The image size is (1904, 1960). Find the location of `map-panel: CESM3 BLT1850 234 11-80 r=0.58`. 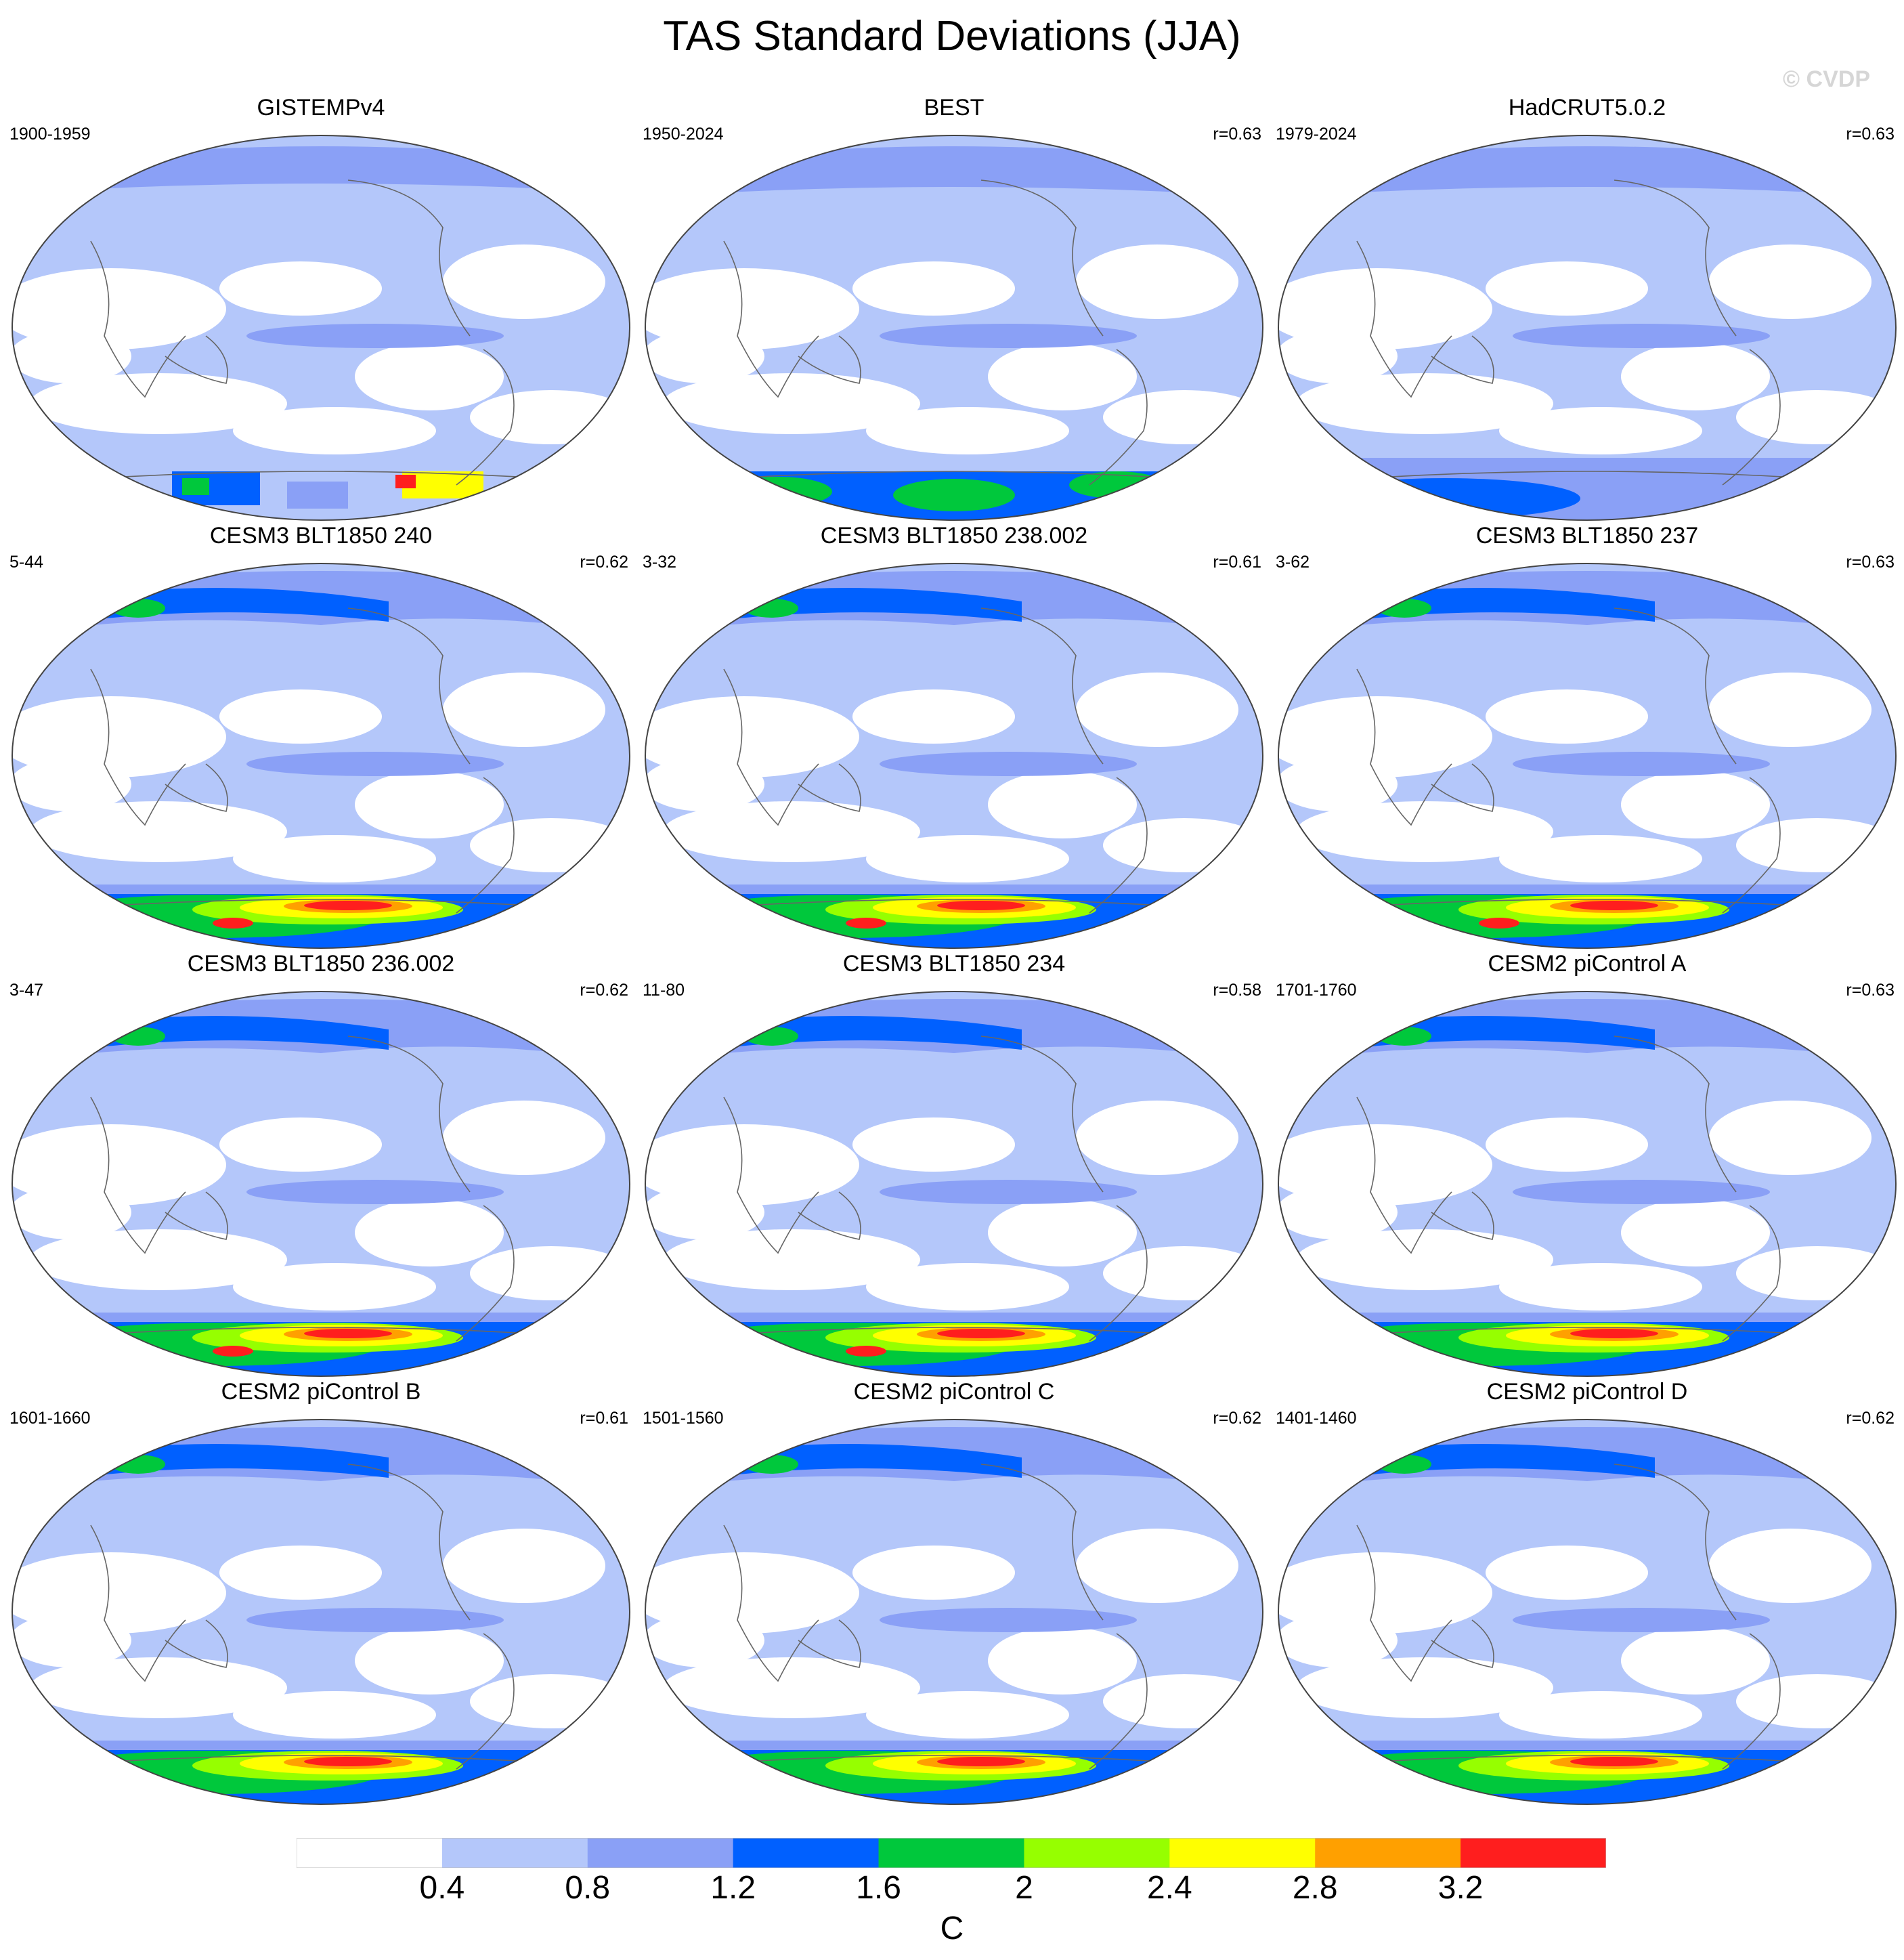

map-panel: CESM3 BLT1850 234 11-80 r=0.58 is located at coordinates (954, 1165).